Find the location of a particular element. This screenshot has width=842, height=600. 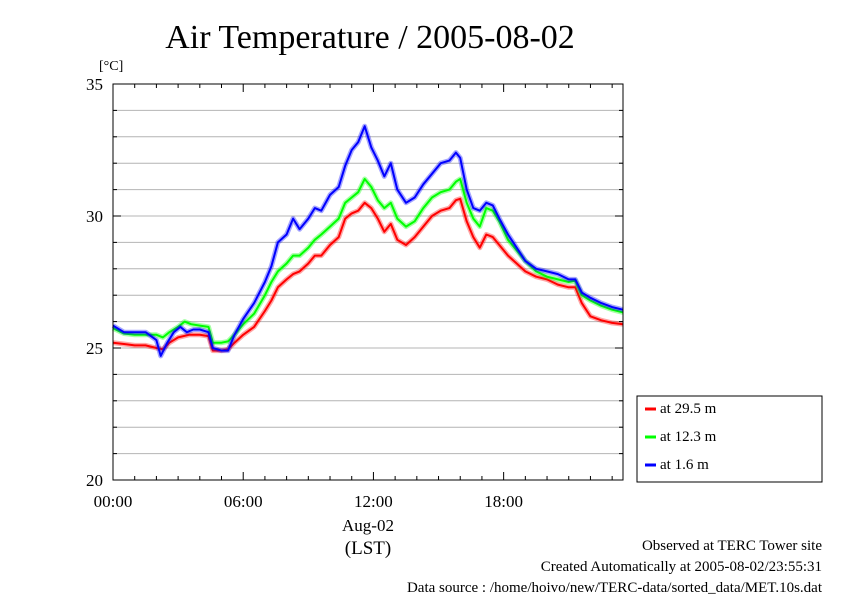

x-tick-label: 12:00 is located at coordinates (373, 501).